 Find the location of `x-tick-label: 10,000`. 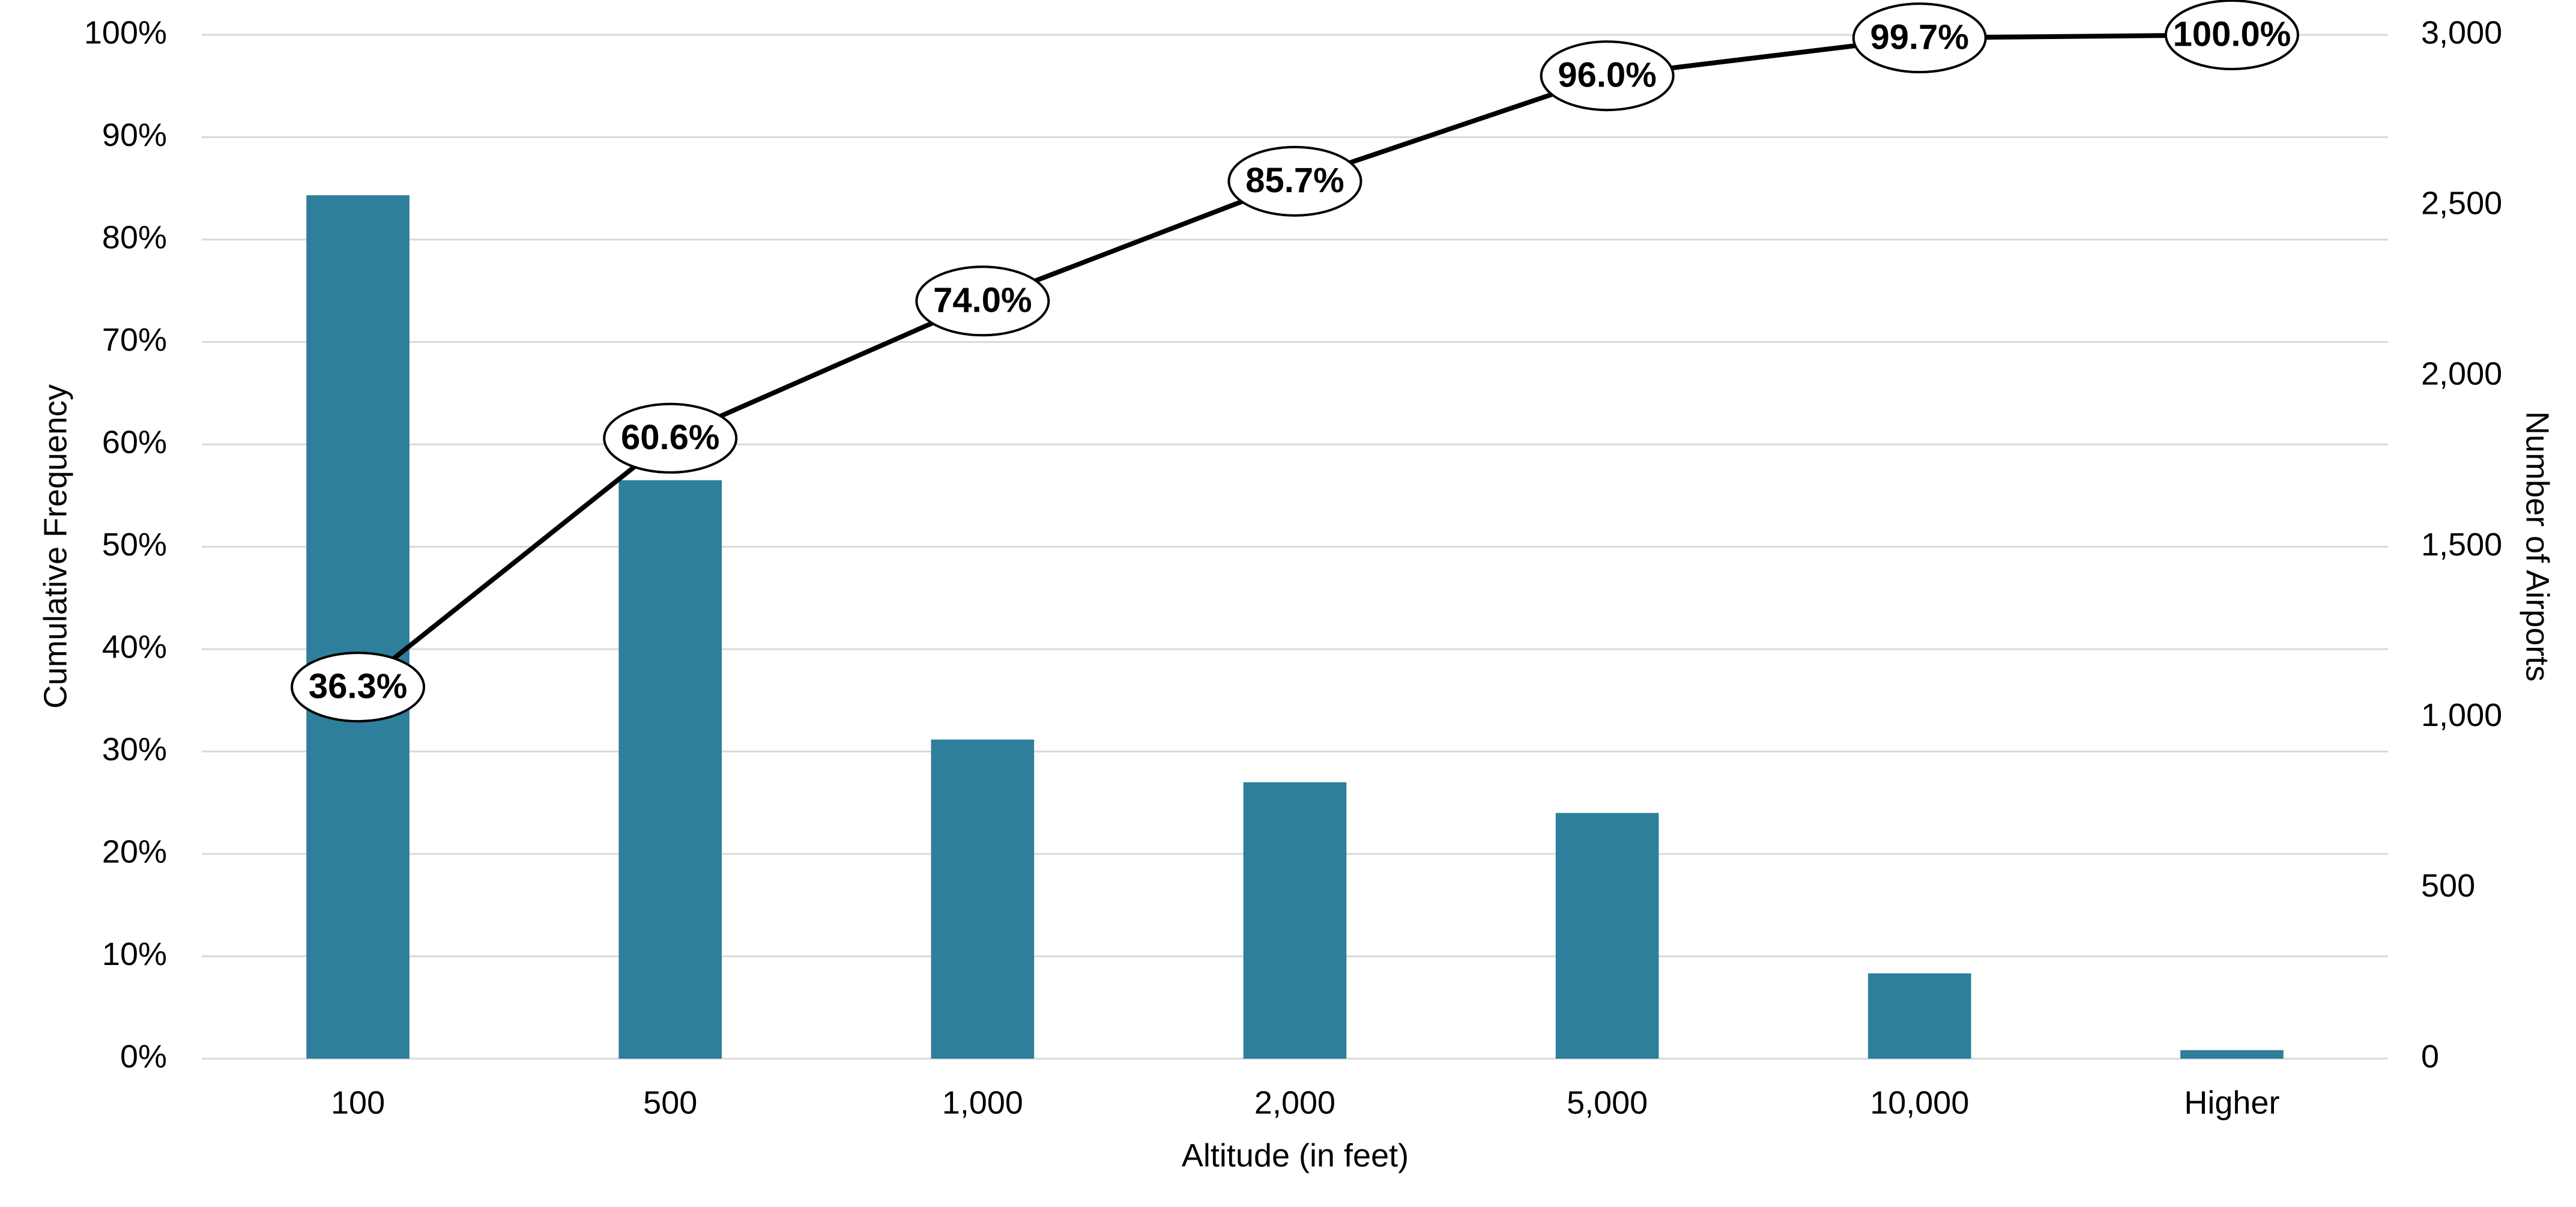

x-tick-label: 10,000 is located at coordinates (1919, 1102).